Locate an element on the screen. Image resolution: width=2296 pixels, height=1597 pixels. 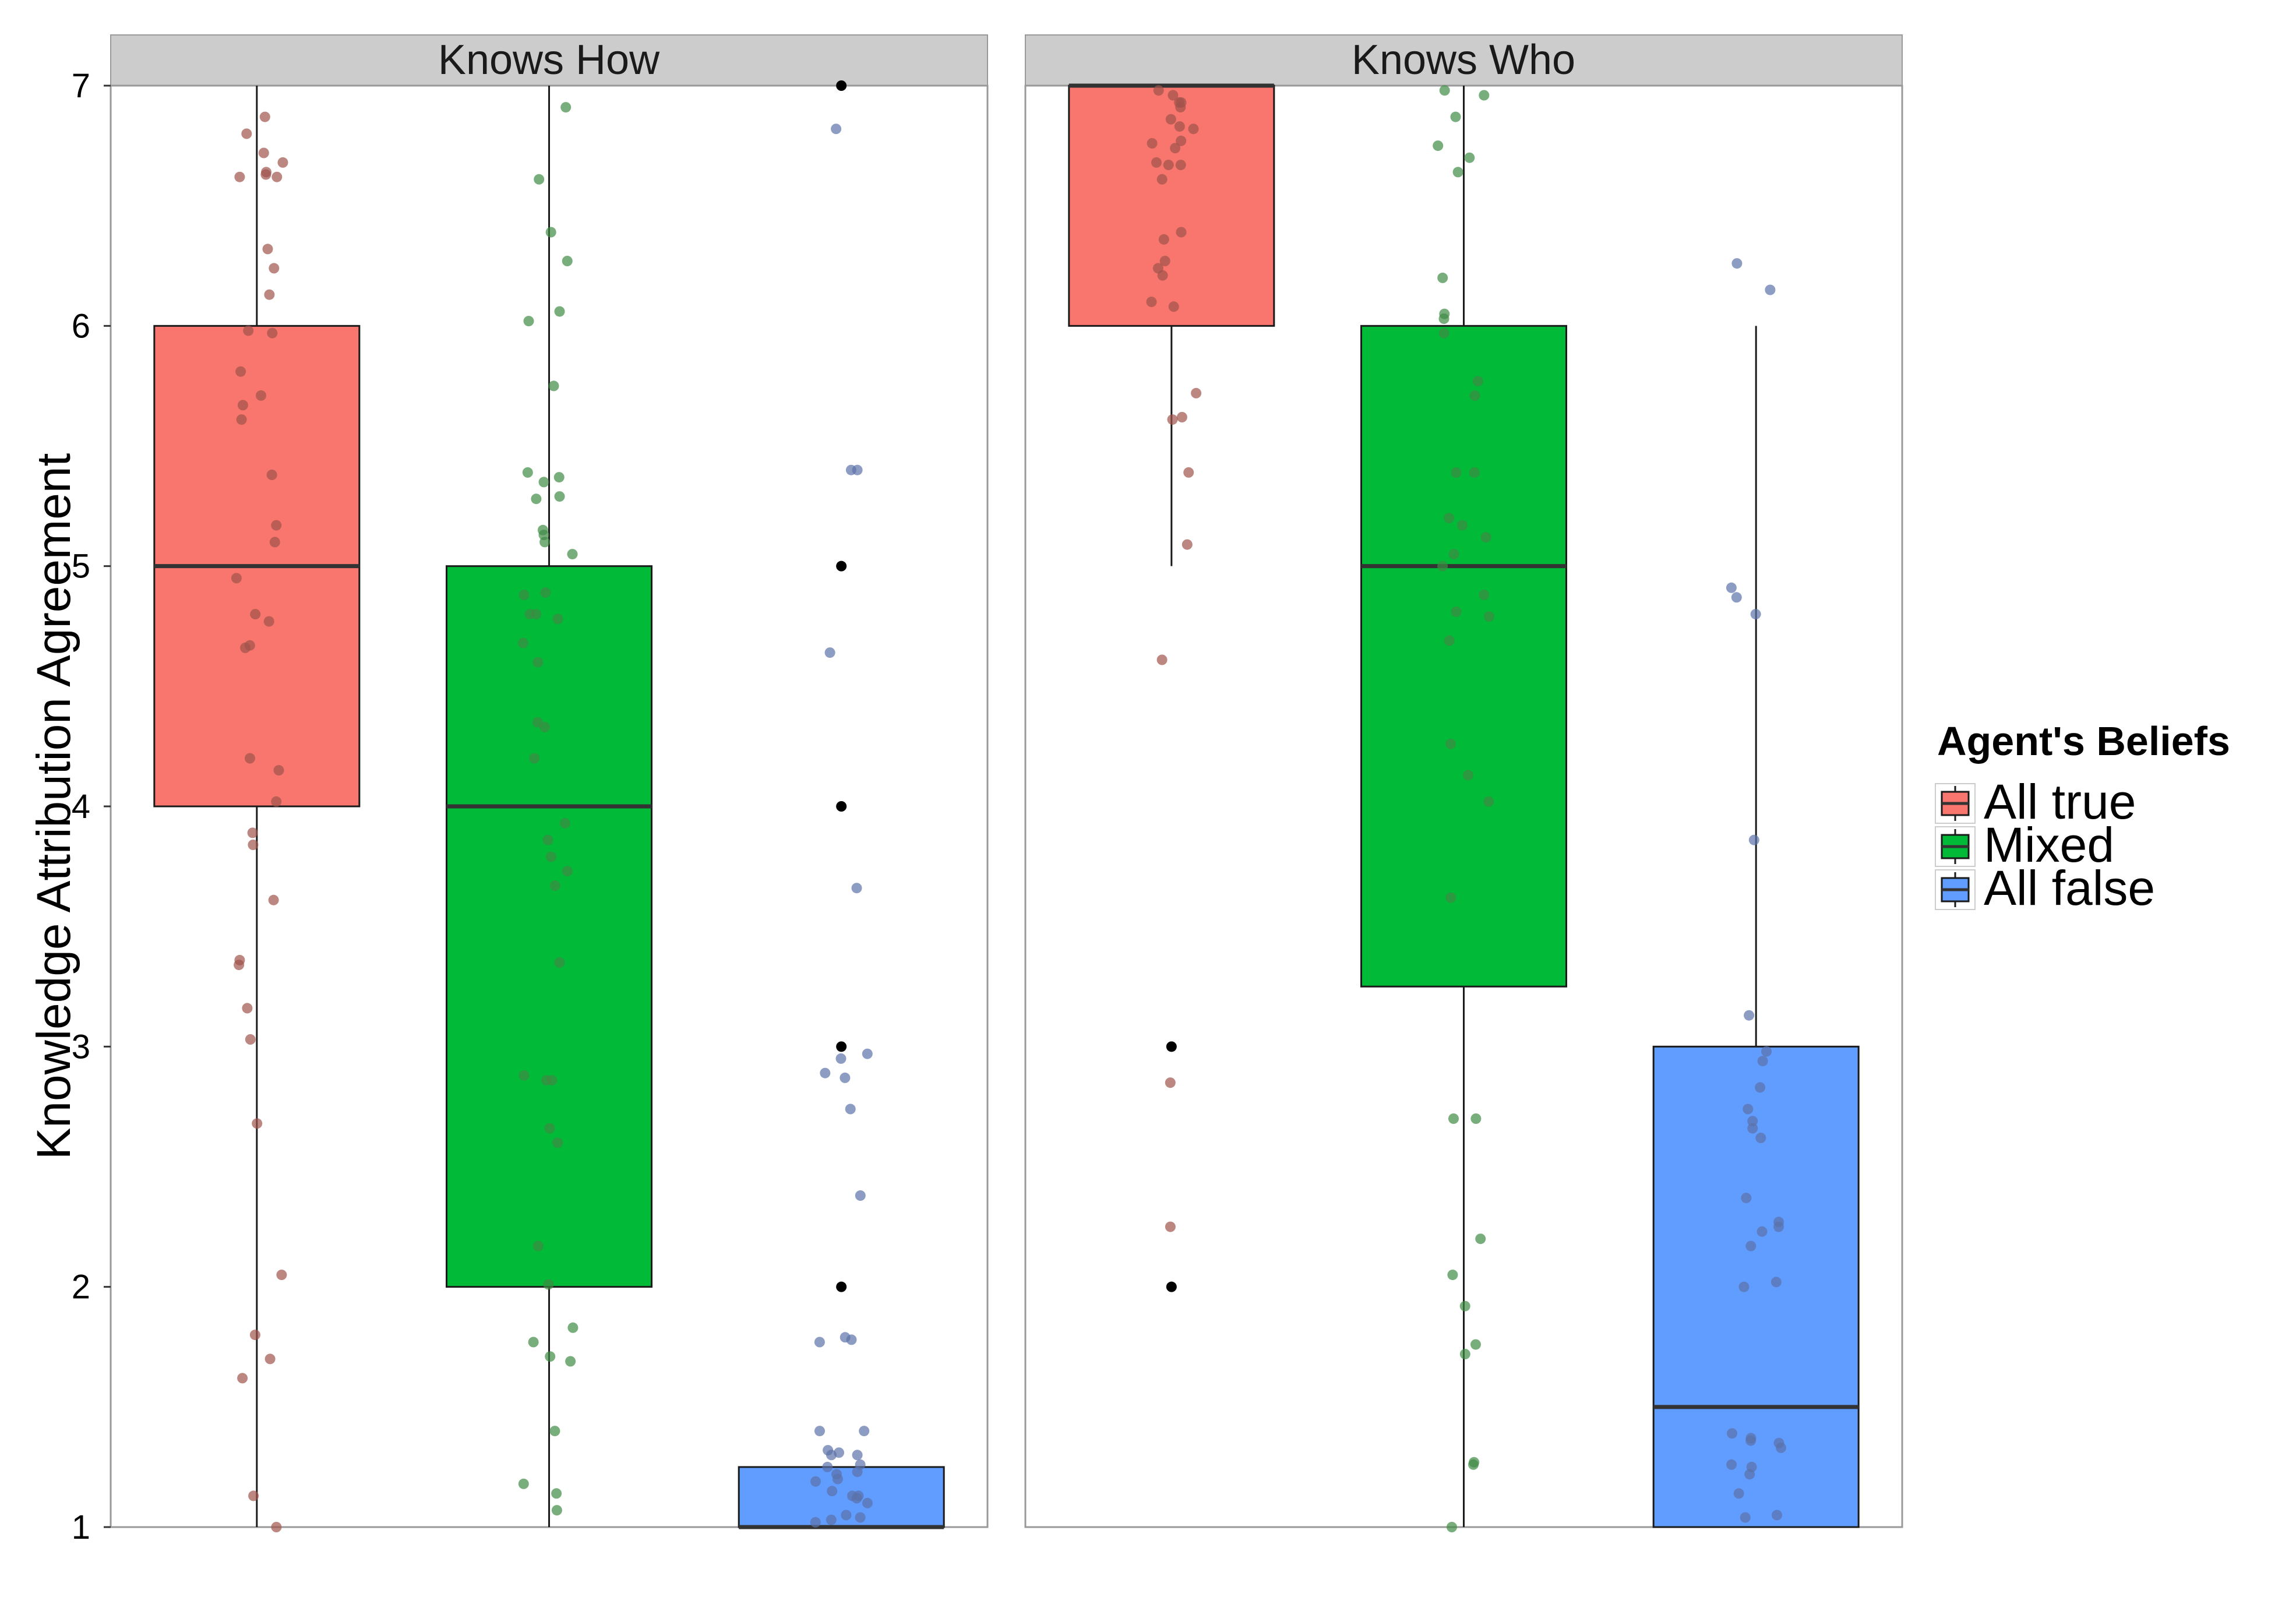
legend-title: Agent's Beliefs is located at coordinates (2083, 741).